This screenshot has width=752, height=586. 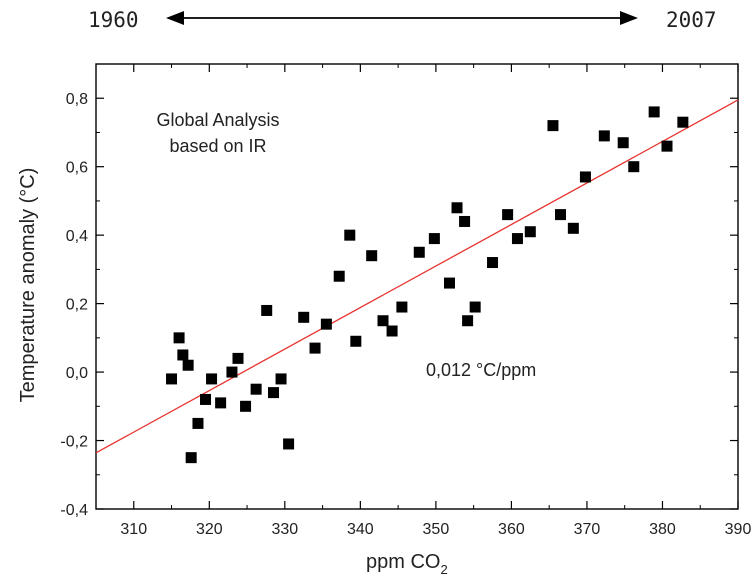 I want to click on y-tick-label: 0,0, so click(x=77, y=373).